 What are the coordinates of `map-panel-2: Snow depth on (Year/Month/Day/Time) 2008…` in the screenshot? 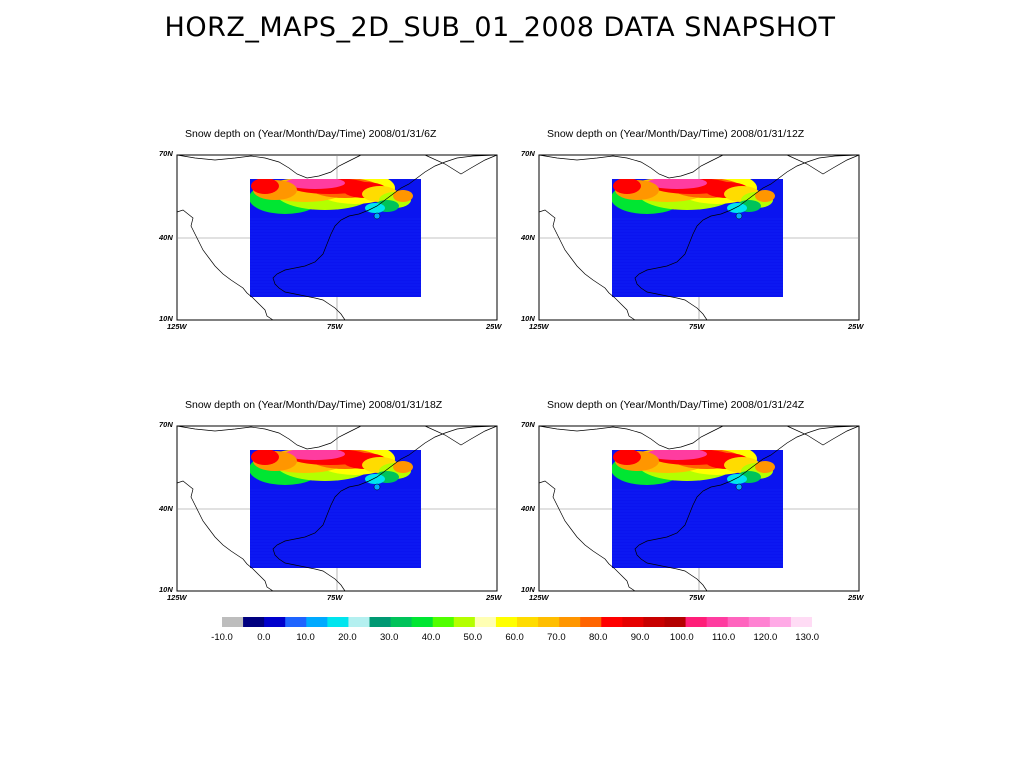 It's located at (693, 229).